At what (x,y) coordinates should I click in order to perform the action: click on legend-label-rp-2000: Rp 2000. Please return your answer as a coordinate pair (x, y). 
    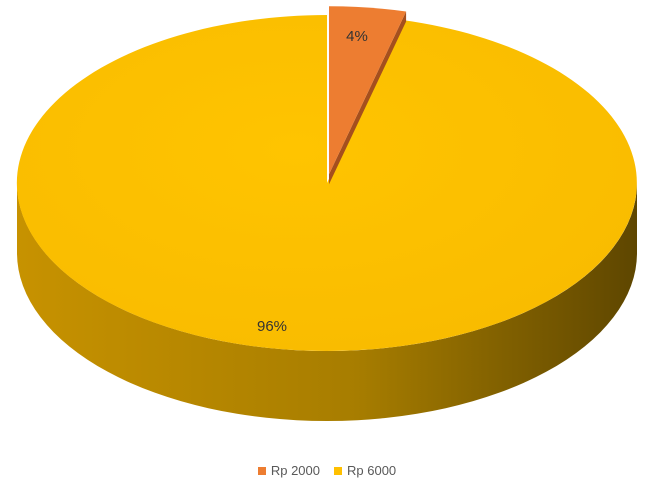
    Looking at the image, I should click on (295, 470).